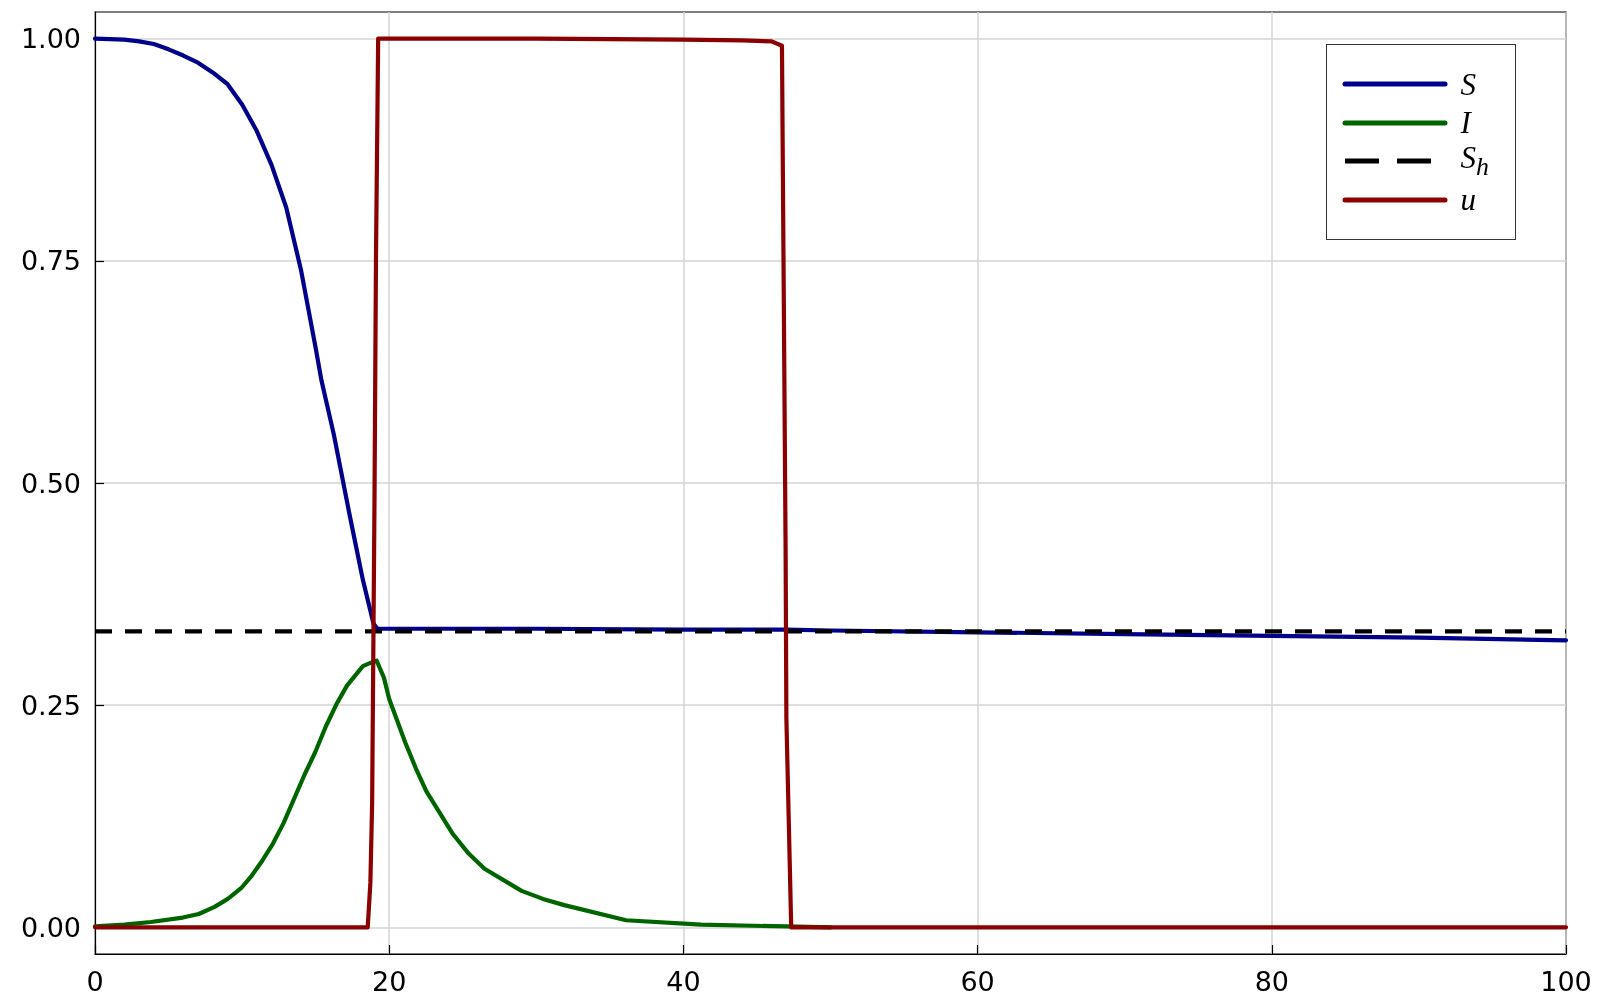 Image resolution: width=1600 pixels, height=1000 pixels. Describe the element at coordinates (50, 705) in the screenshot. I see `y-tick-label: 0.25` at that location.